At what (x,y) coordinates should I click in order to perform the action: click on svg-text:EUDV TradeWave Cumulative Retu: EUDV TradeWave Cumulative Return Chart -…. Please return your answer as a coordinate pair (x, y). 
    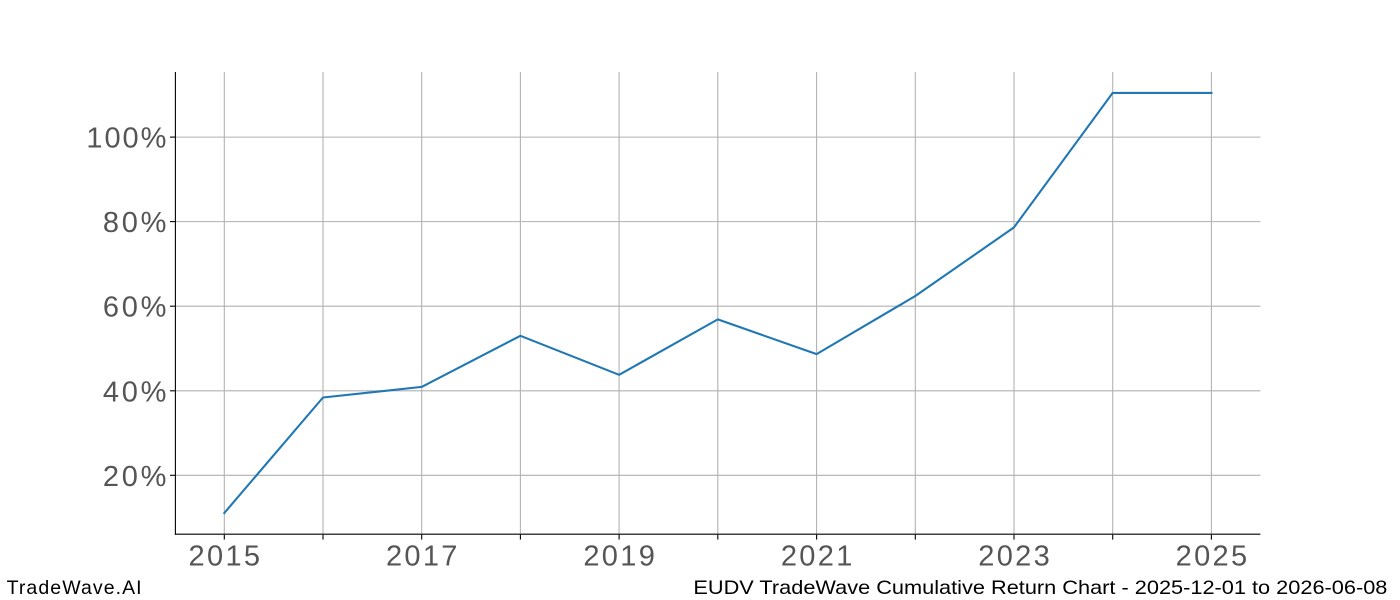
    Looking at the image, I should click on (1040, 588).